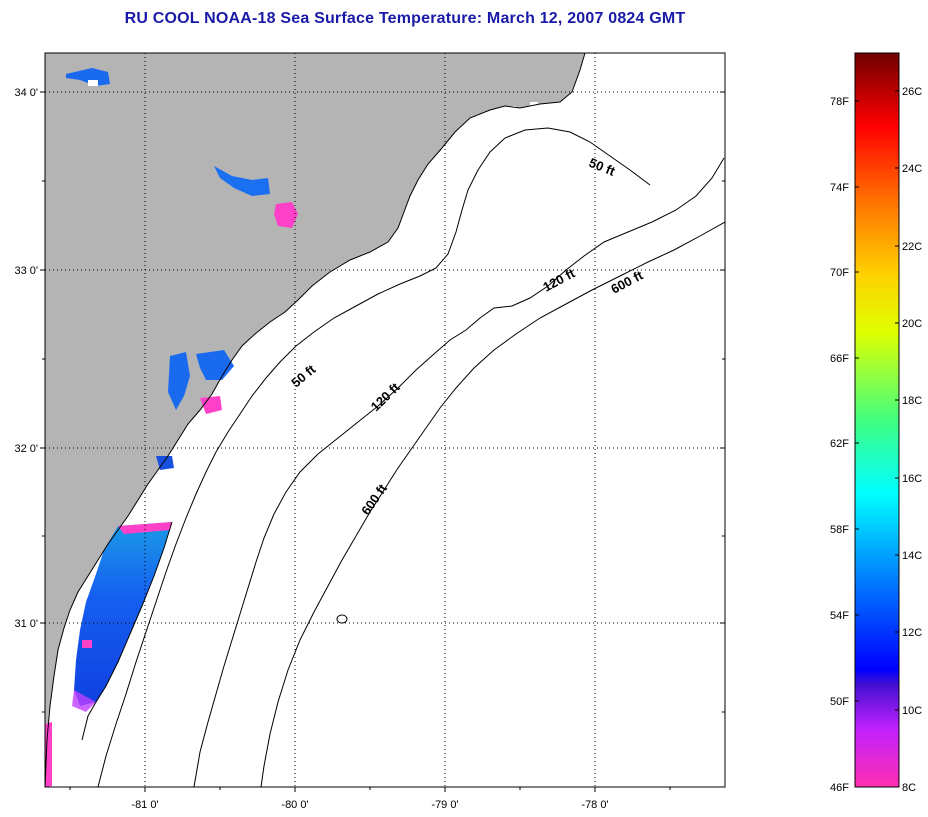 Image resolution: width=928 pixels, height=817 pixels. Describe the element at coordinates (26, 93) in the screenshot. I see `lat-label-34: 34 0'` at that location.